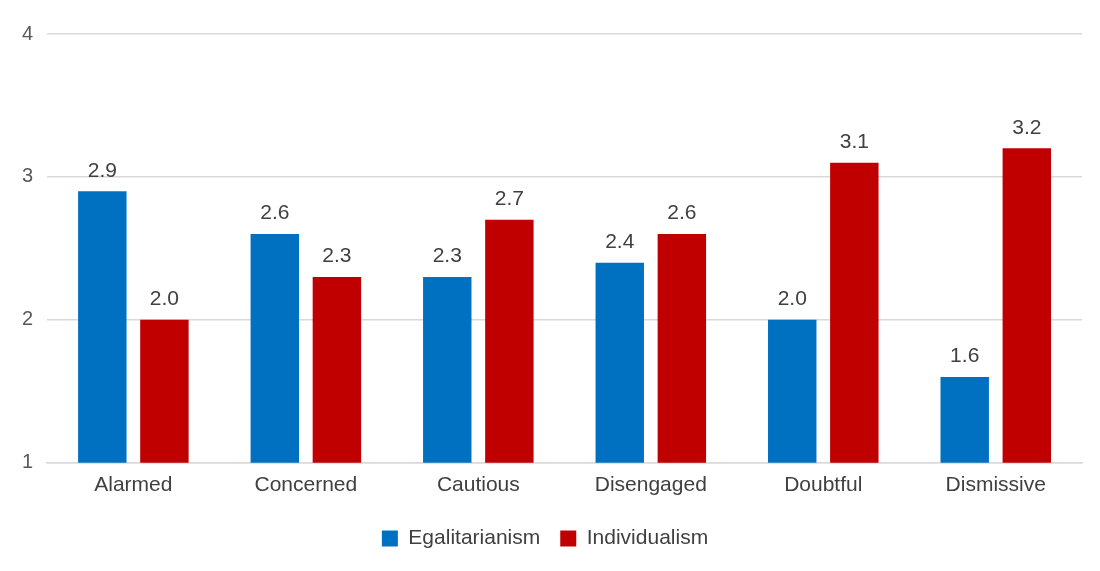 The image size is (1100, 571). I want to click on data-label: 2.7, so click(509, 198).